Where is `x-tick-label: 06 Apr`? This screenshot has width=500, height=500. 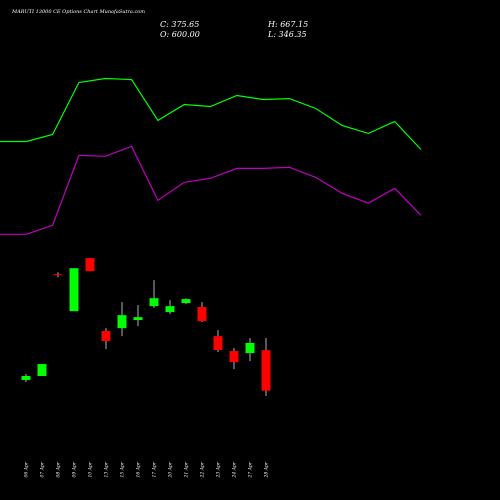
x-tick-label: 06 Apr is located at coordinates (27, 469).